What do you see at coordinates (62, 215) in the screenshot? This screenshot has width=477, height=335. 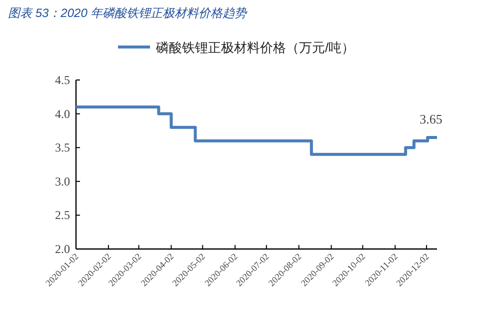 I see `y-tick-label: 2.5` at bounding box center [62, 215].